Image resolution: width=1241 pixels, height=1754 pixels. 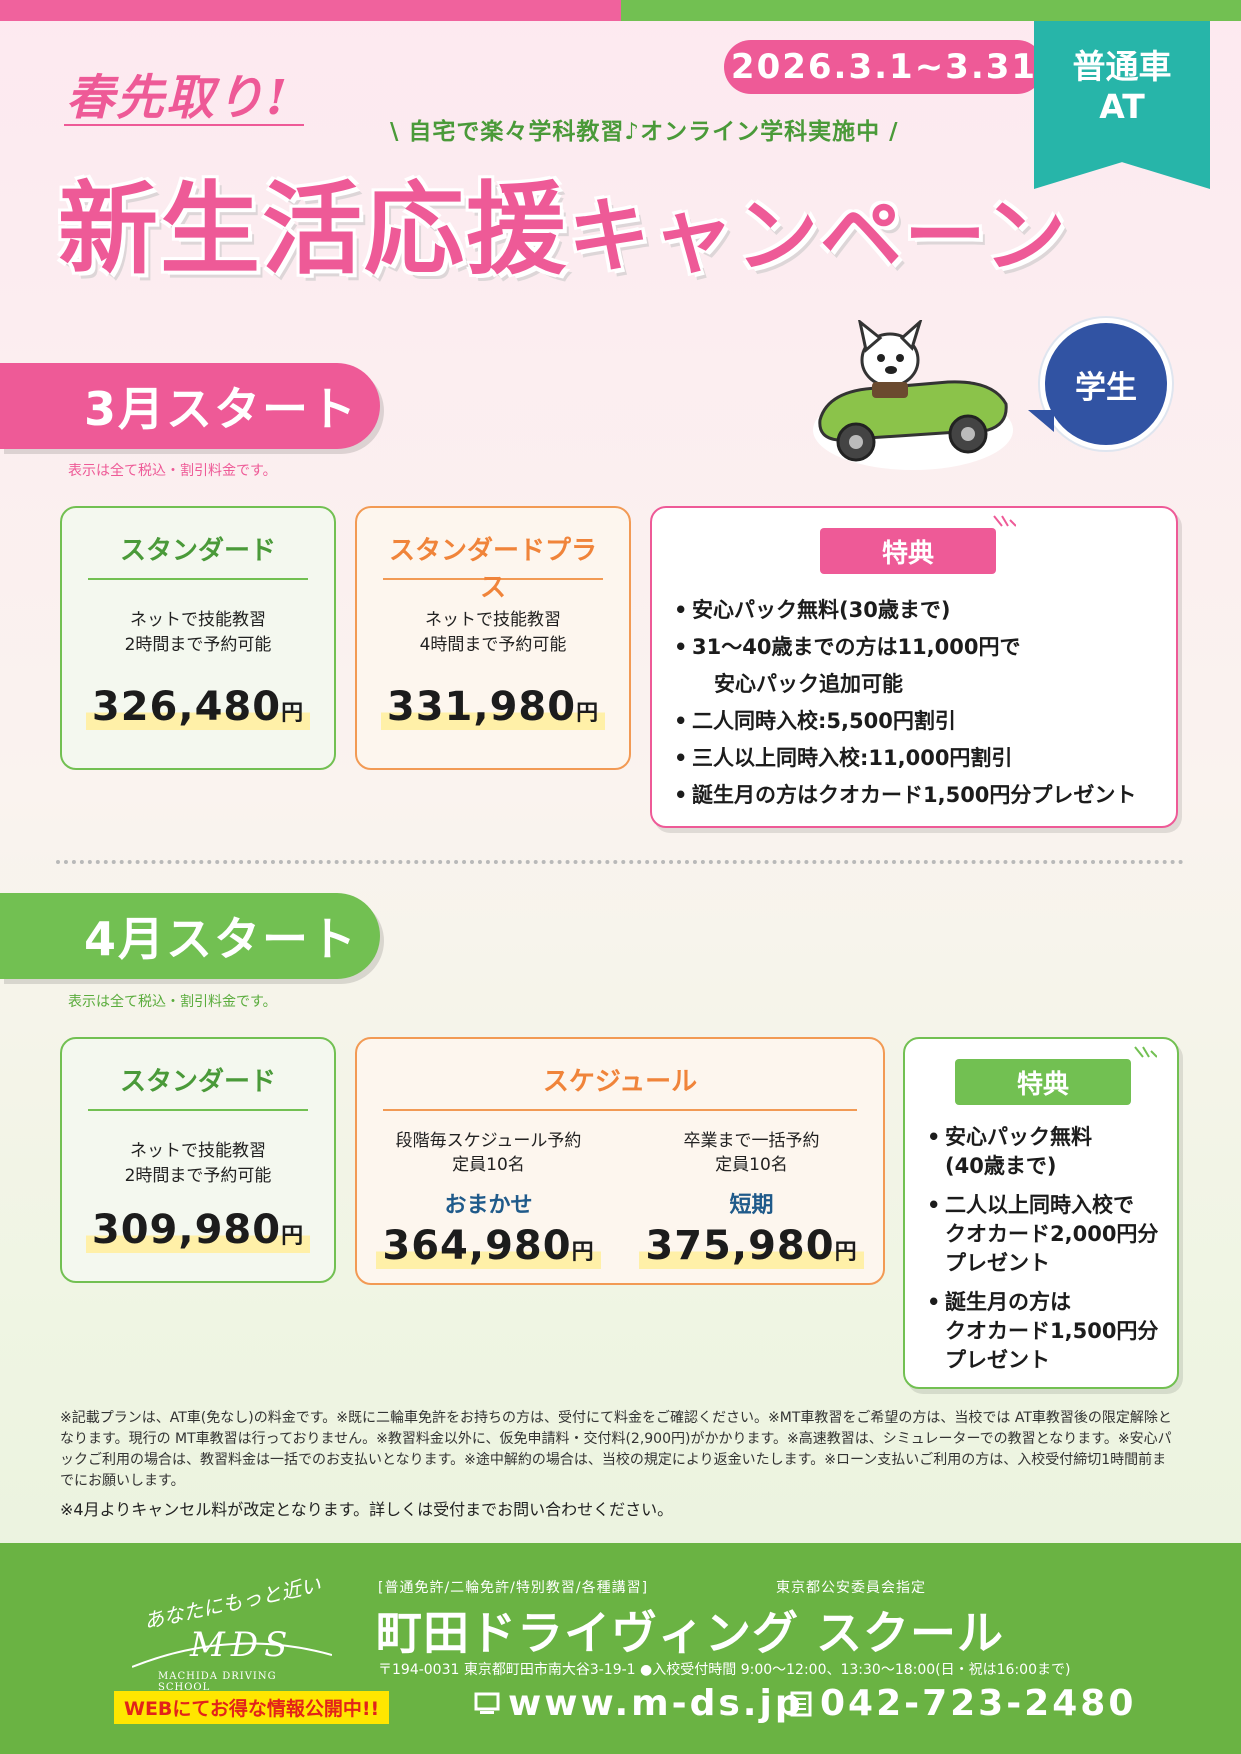 What do you see at coordinates (1041, 421) in the screenshot?
I see `student-badge-tail` at bounding box center [1041, 421].